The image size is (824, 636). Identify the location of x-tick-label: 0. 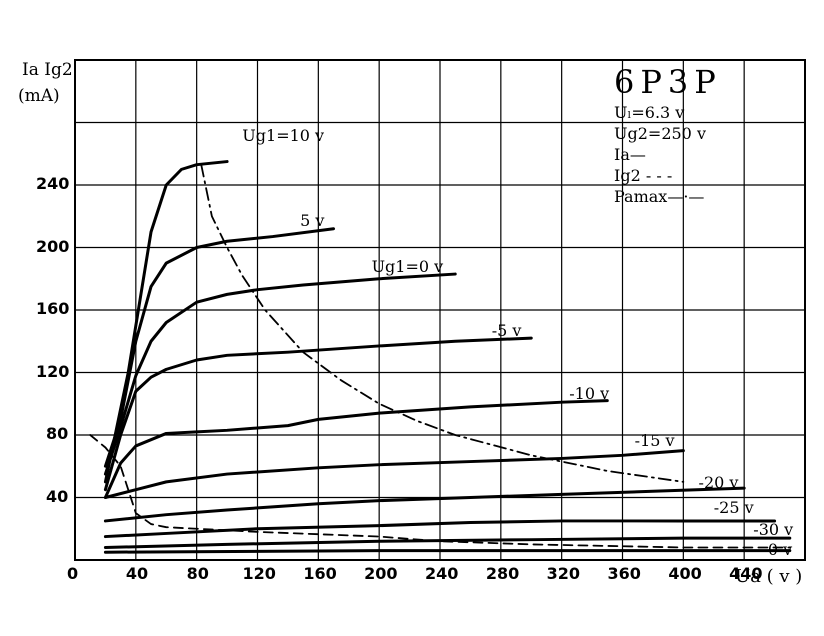
(73, 573).